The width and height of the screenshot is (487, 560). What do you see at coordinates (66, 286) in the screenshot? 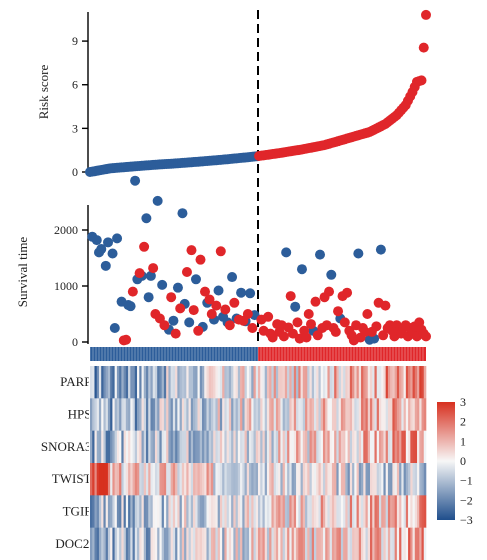
I see `survival-tick-label: 1000` at bounding box center [66, 286].